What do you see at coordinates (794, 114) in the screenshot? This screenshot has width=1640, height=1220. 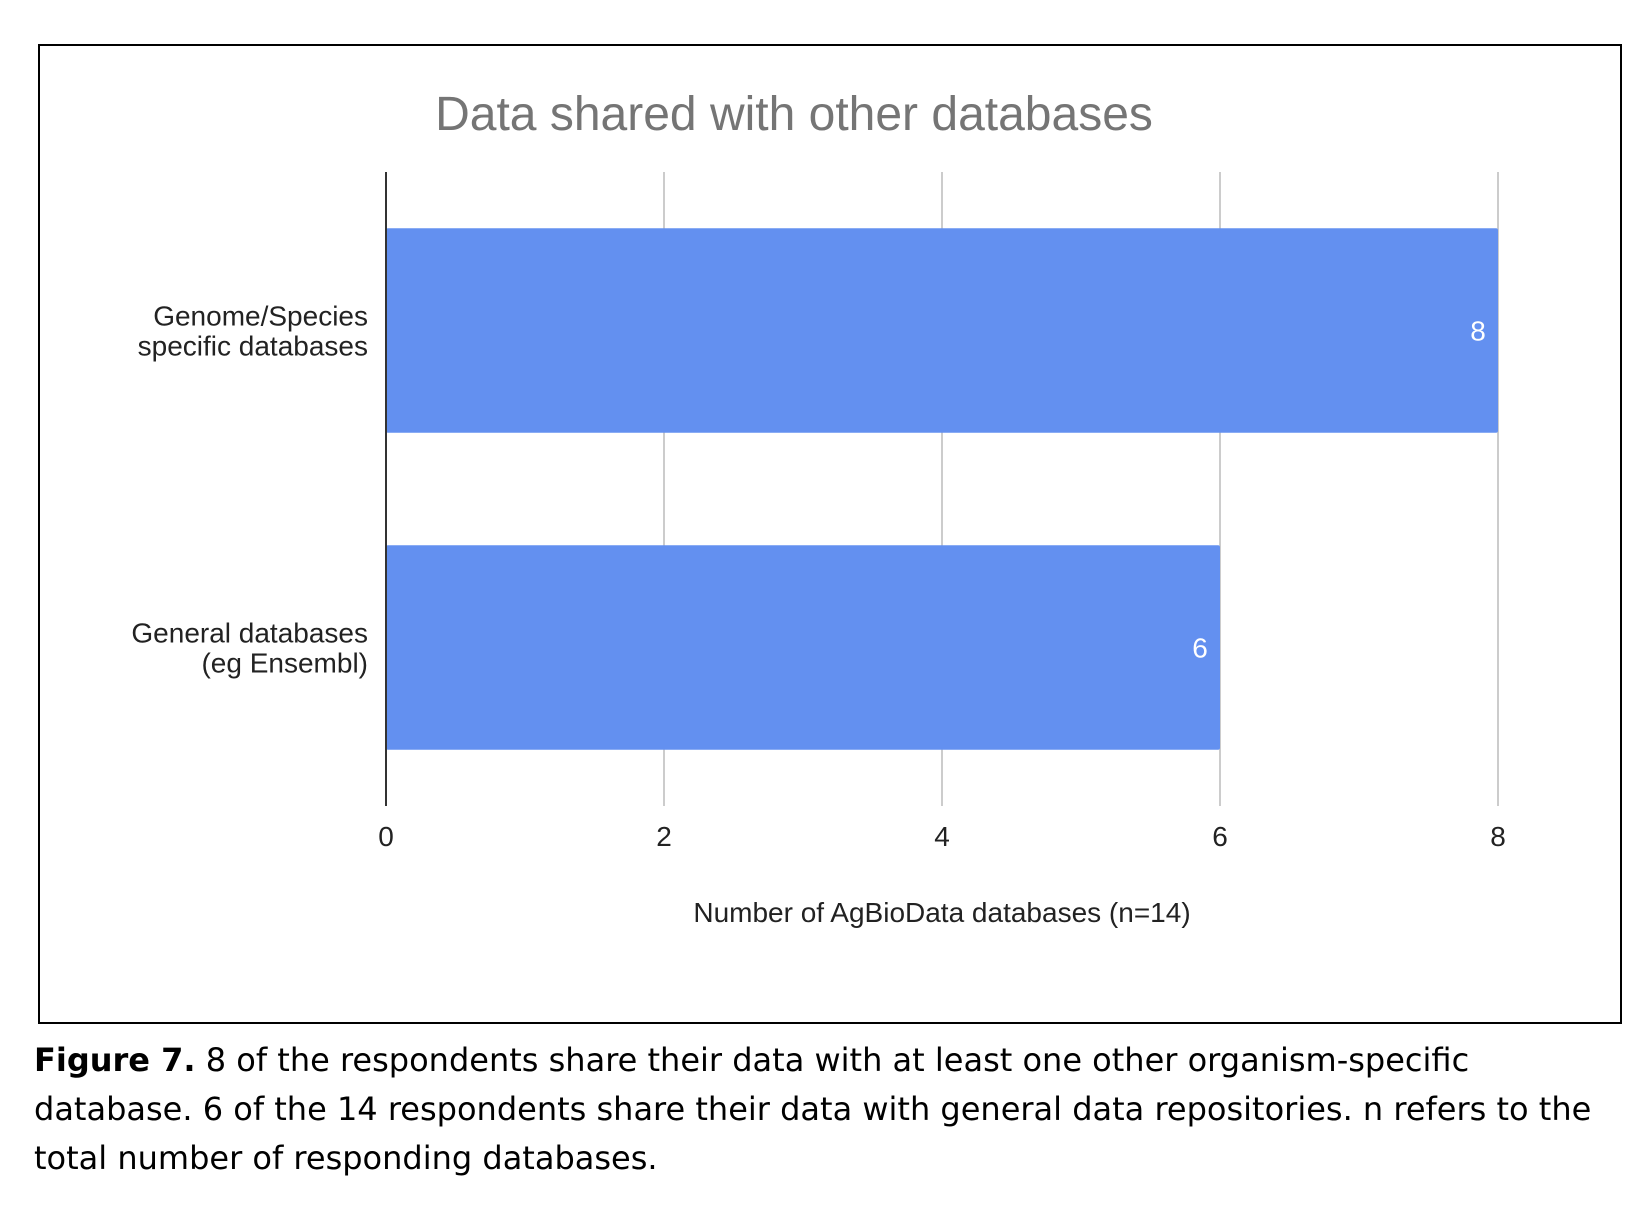 I see `chart-title: Data shared with other databases` at bounding box center [794, 114].